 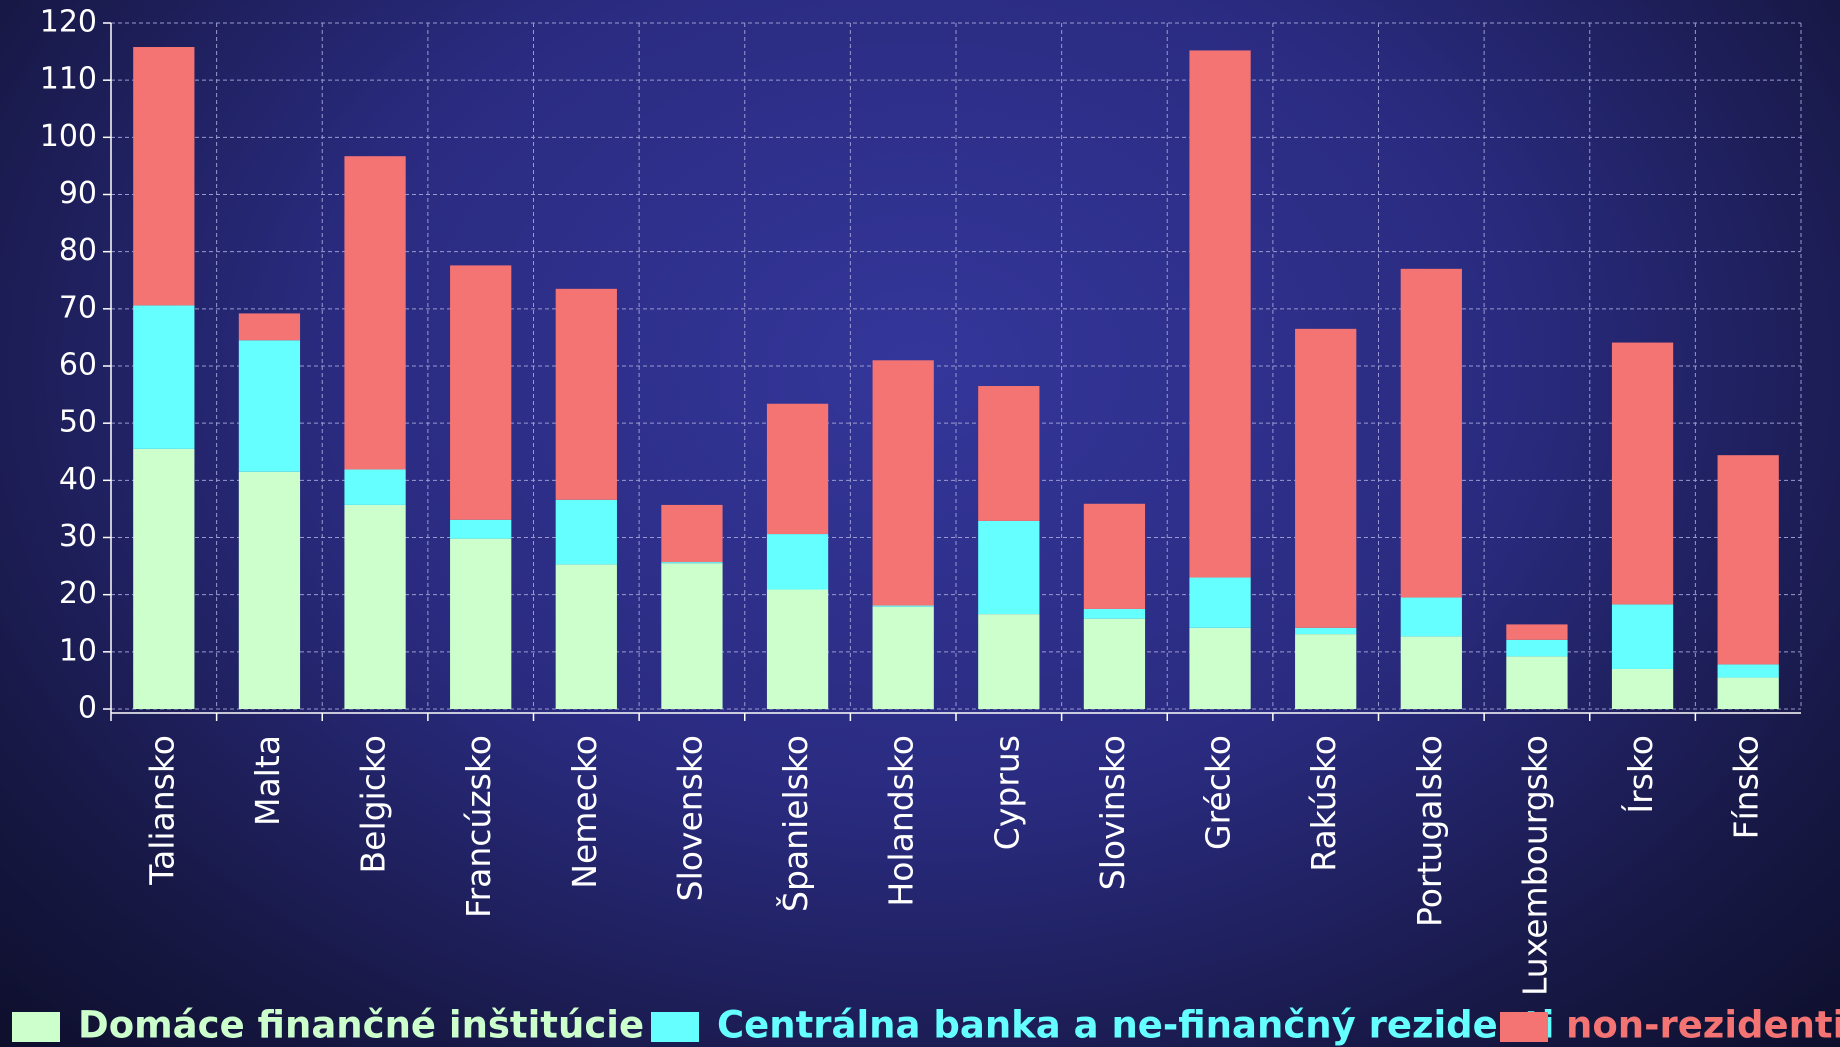 What do you see at coordinates (1640, 774) in the screenshot?
I see `x-tick-label: Írsko` at bounding box center [1640, 774].